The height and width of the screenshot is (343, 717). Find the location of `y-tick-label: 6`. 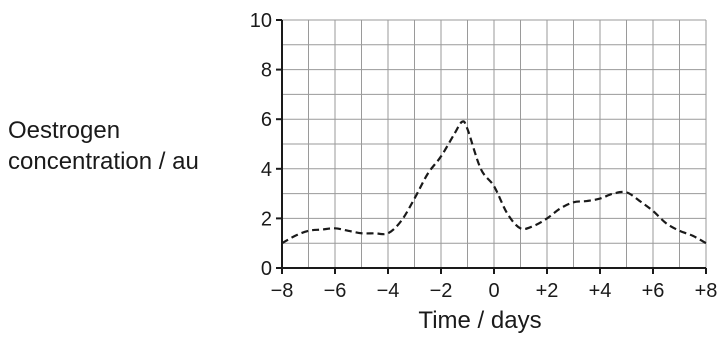

y-tick-label: 6 is located at coordinates (266, 120).